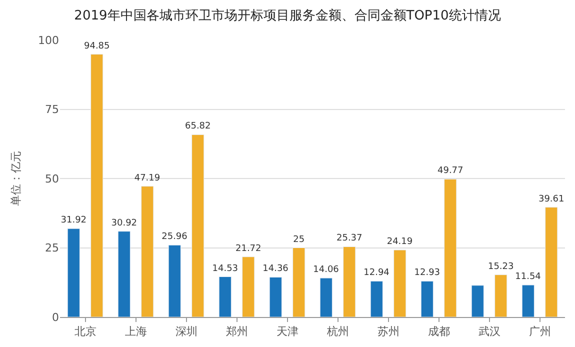 This screenshot has width=575, height=347. Describe the element at coordinates (225, 269) in the screenshot. I see `data-label: 14.53` at that location.